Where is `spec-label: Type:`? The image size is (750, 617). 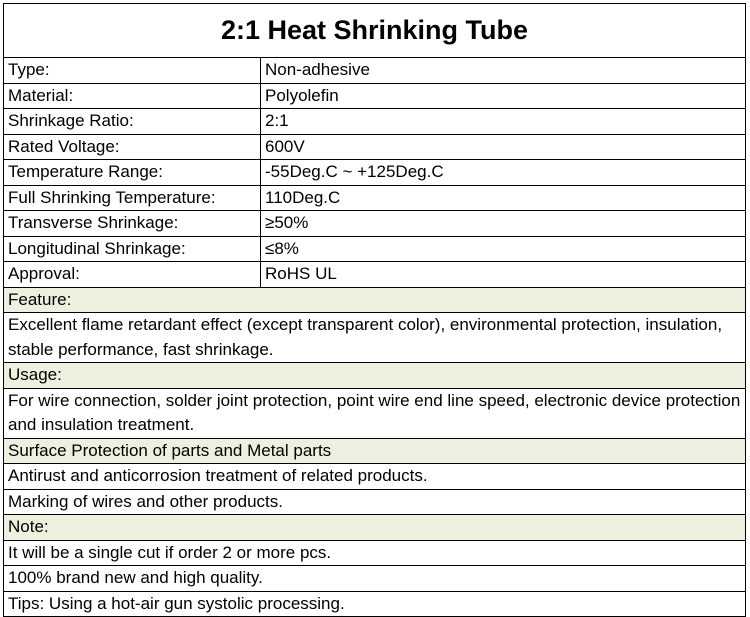
spec-label: Type: is located at coordinates (132, 70).